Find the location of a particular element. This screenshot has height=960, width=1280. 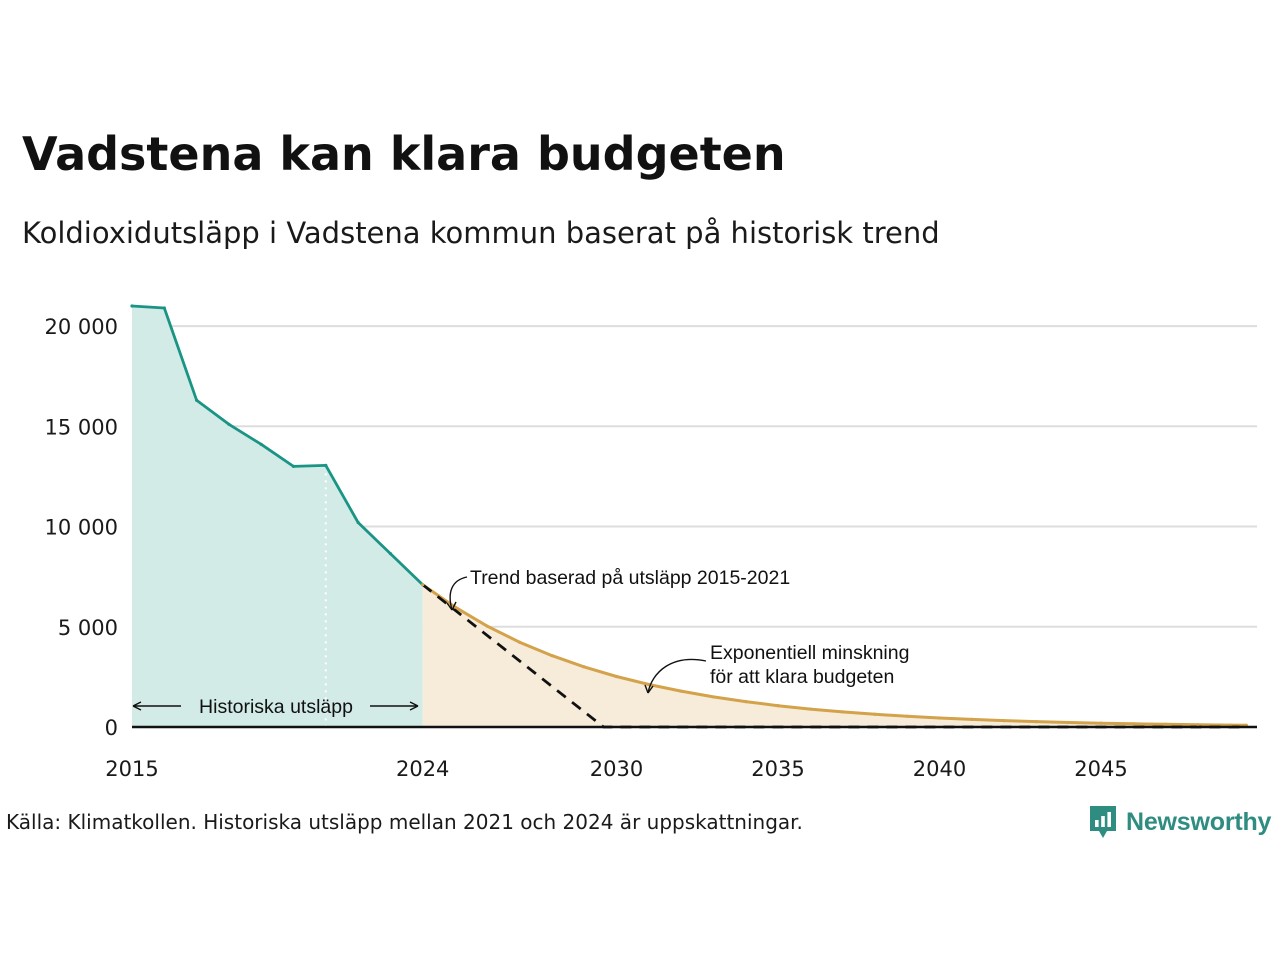

x-tick-label: 2045 is located at coordinates (1100, 769).